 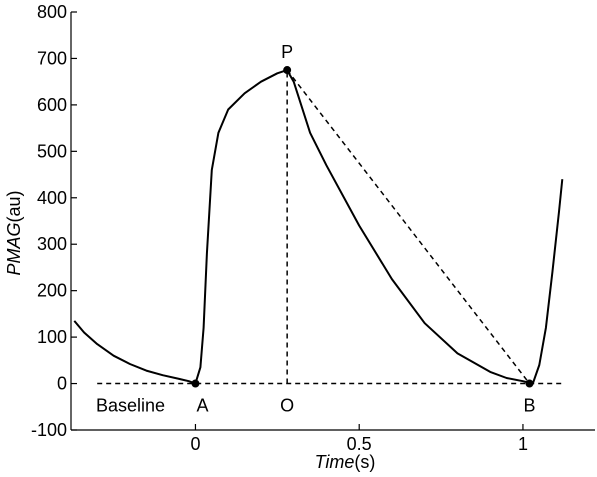 What do you see at coordinates (287, 406) in the screenshot?
I see `annotation-o: O` at bounding box center [287, 406].